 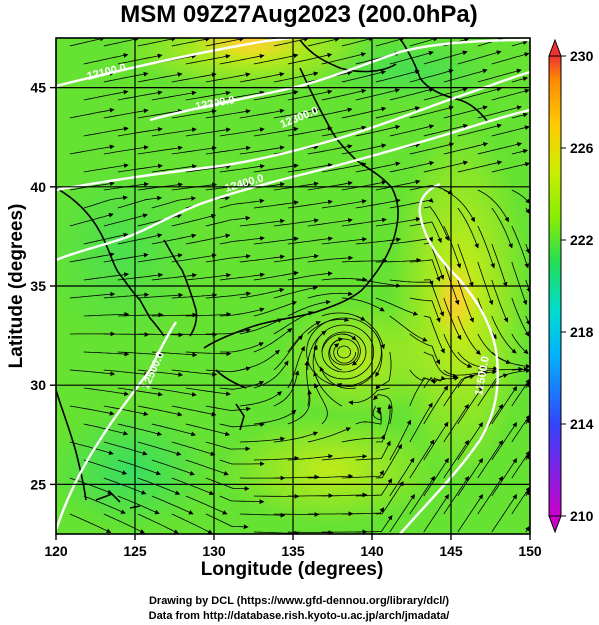 I want to click on typhoon-circulation-ring, so click(x=344, y=352).